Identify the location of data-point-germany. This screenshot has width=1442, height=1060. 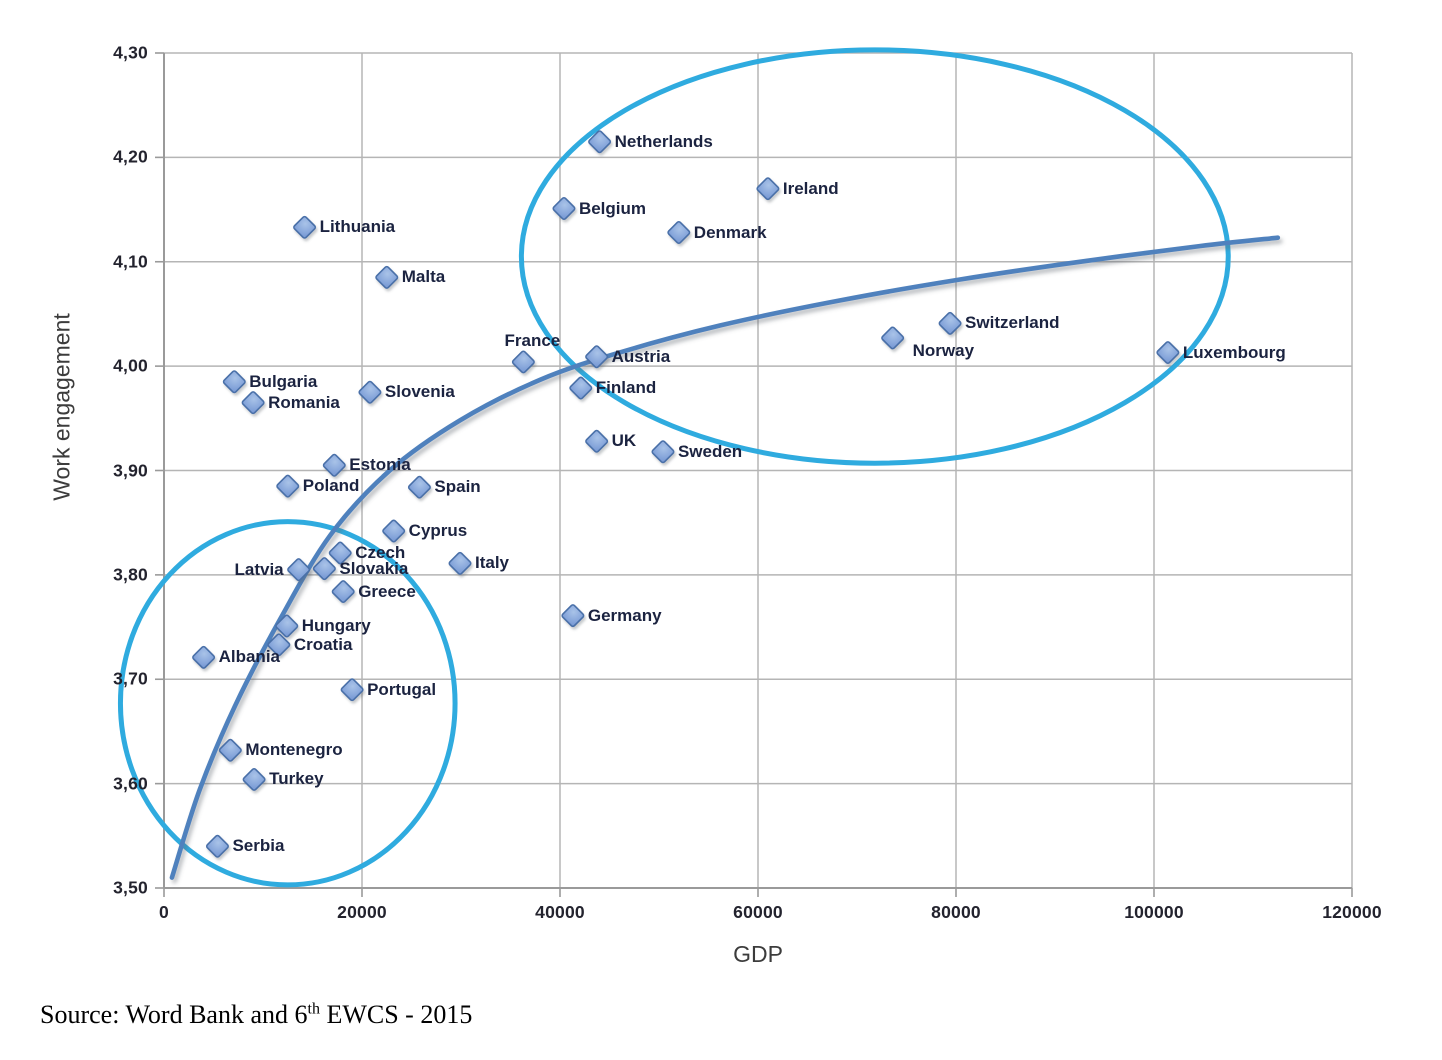
(573, 616).